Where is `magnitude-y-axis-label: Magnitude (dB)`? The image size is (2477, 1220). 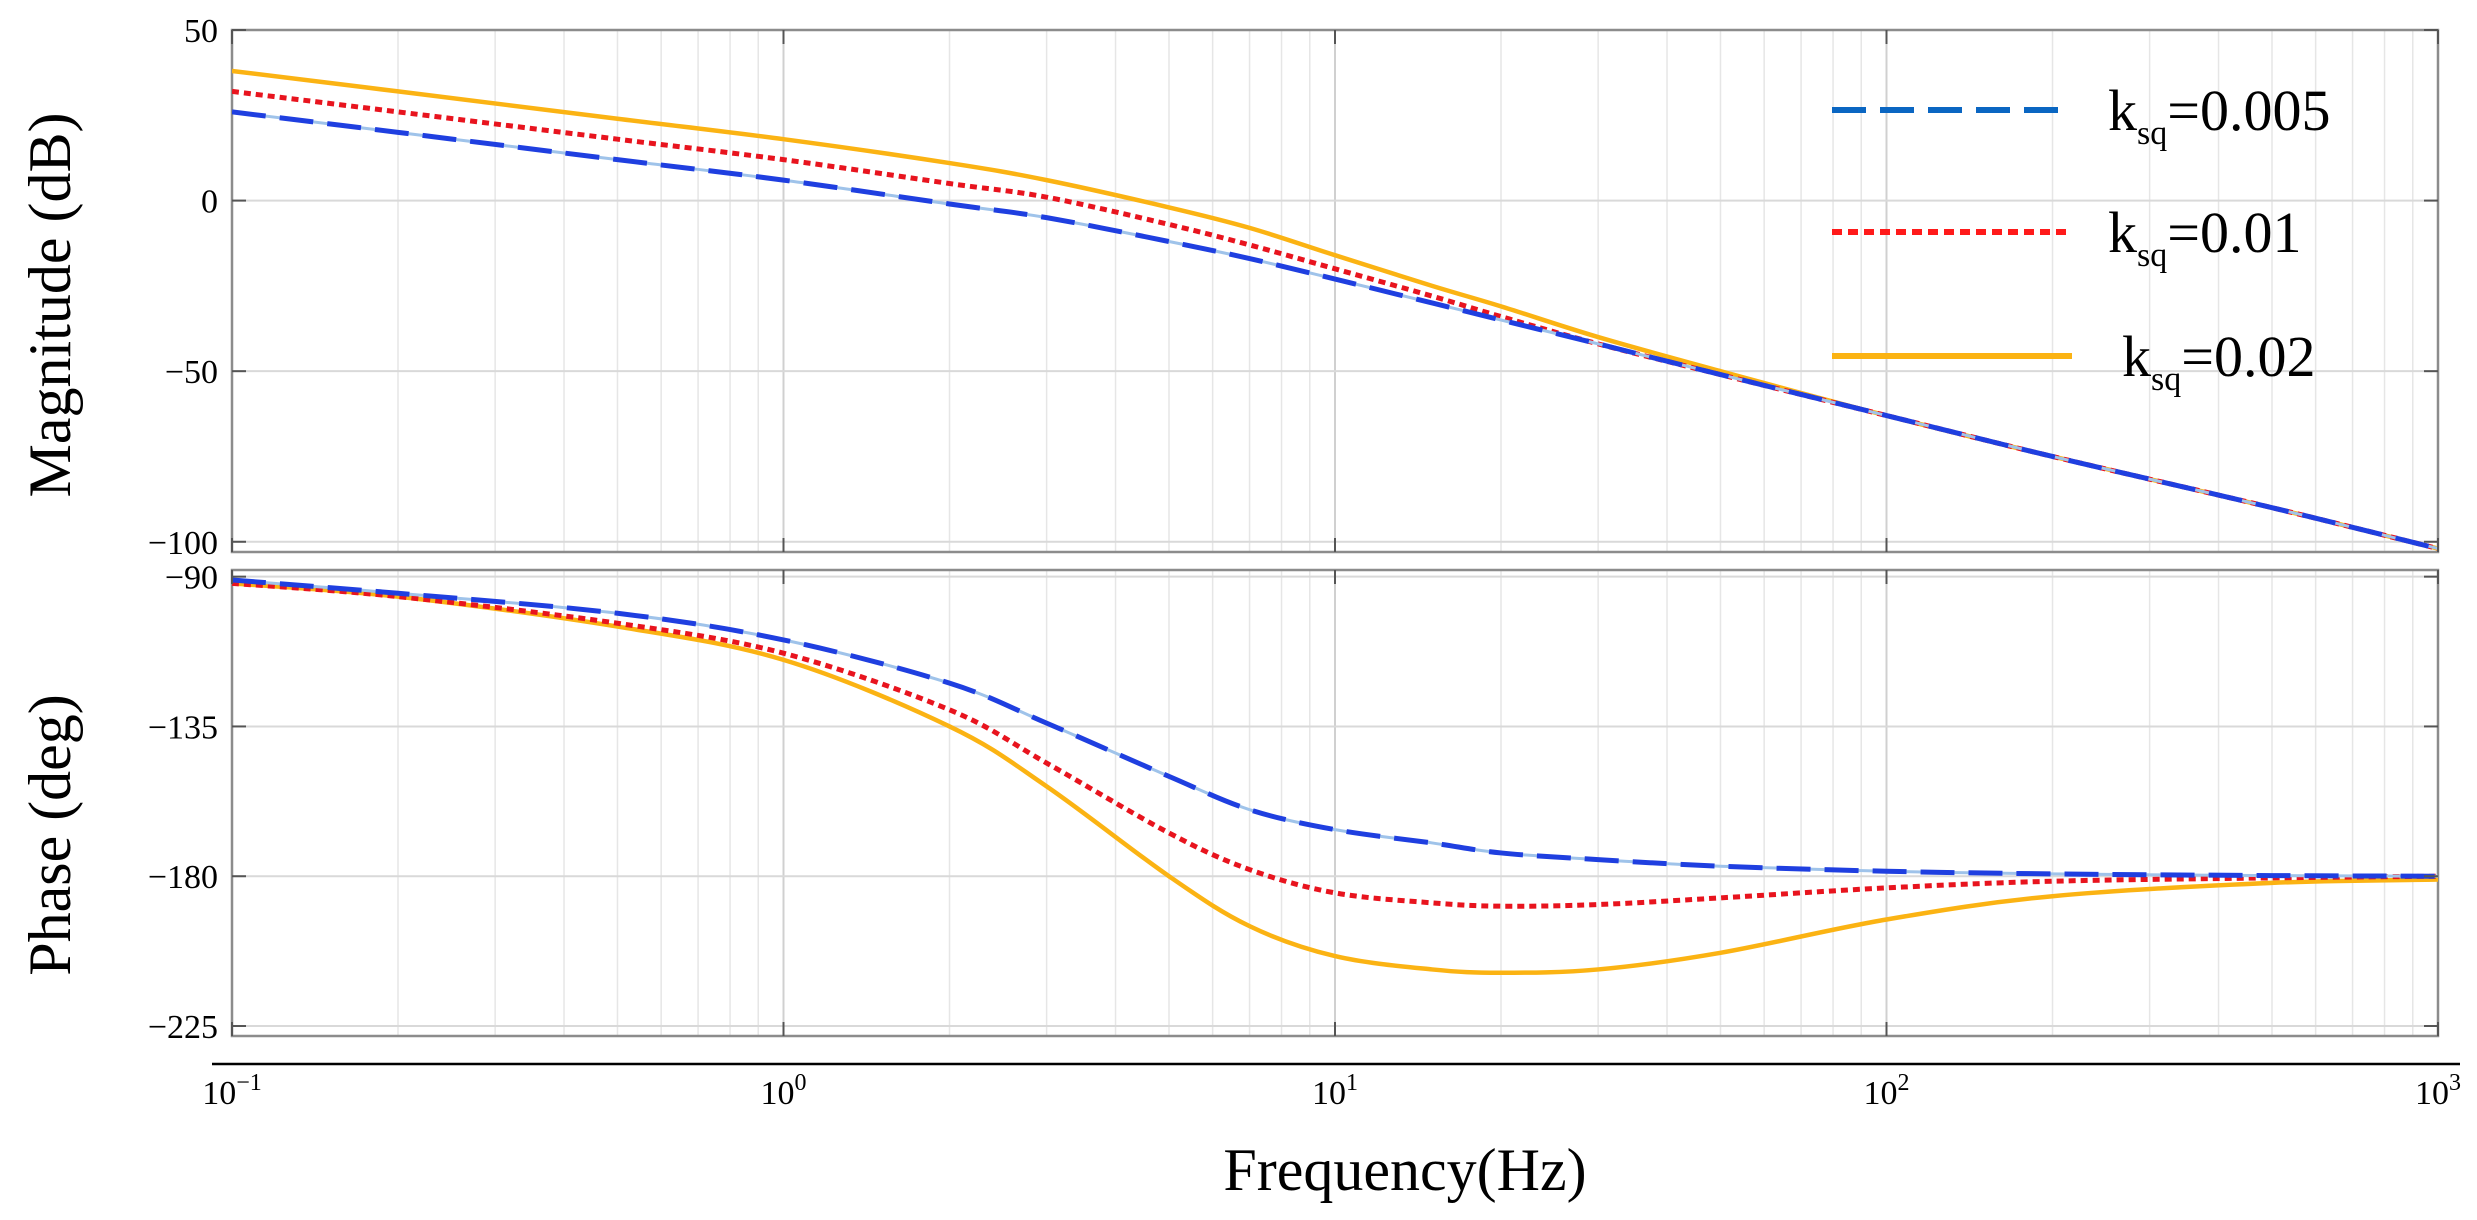 magnitude-y-axis-label: Magnitude (dB) is located at coordinates (50, 305).